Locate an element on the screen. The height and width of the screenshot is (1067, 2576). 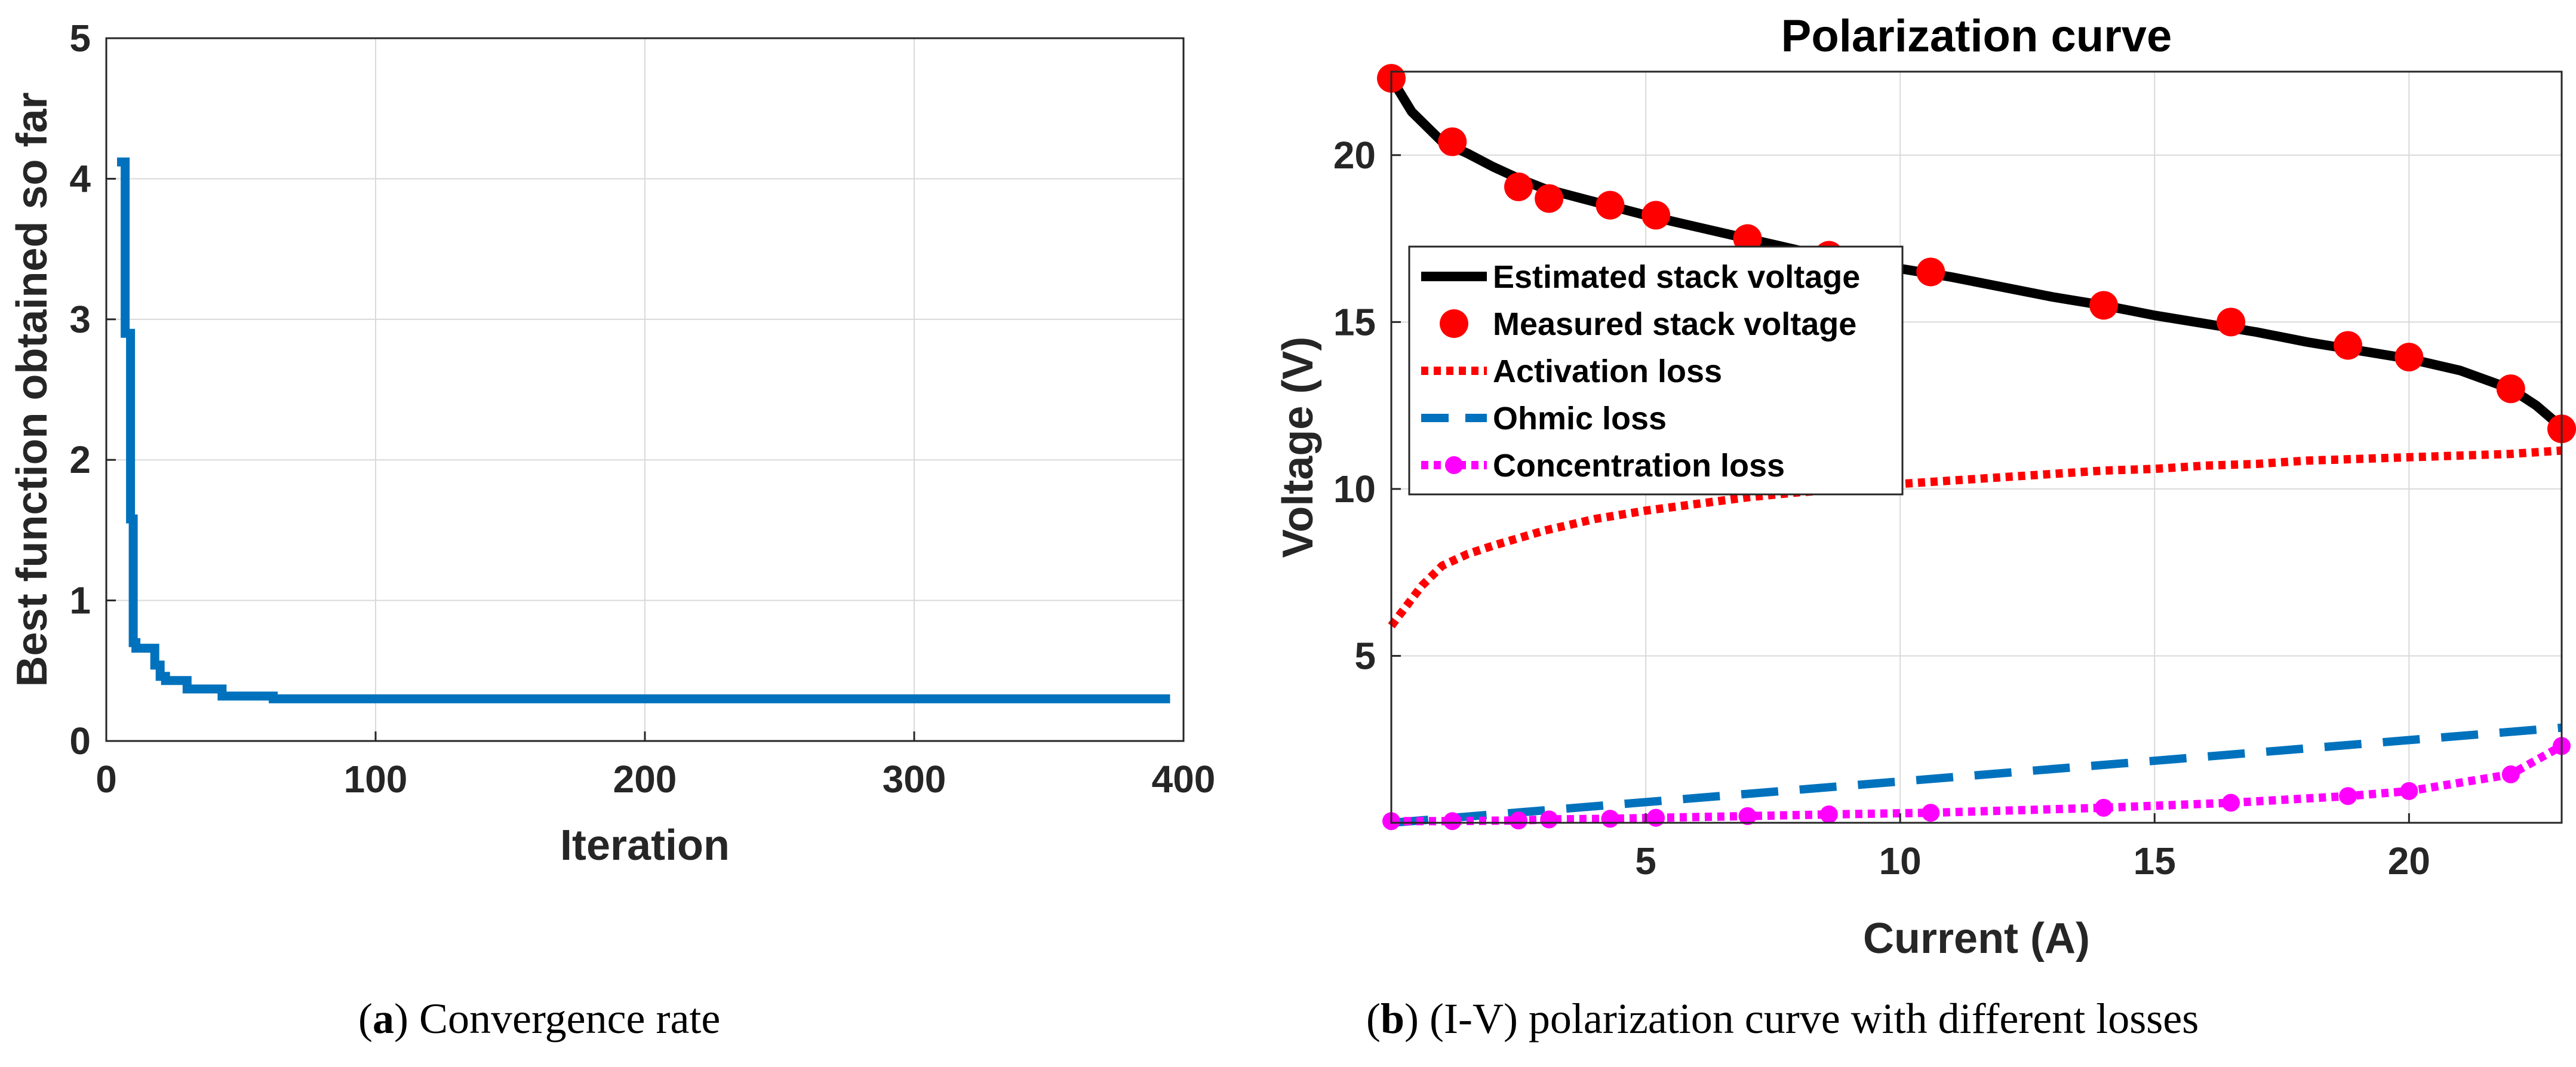
legend-symbol-concentration-marker is located at coordinates (1454, 465).